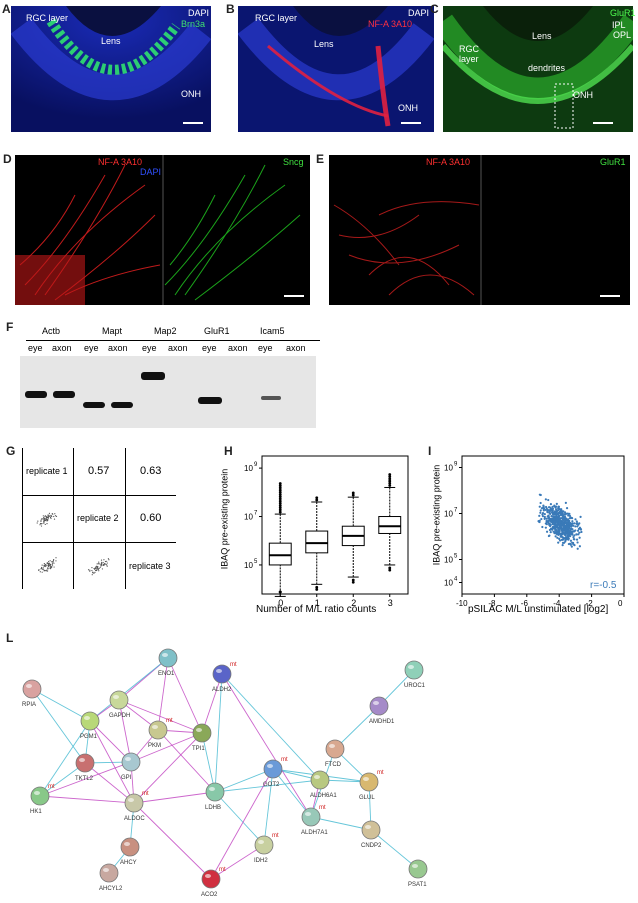 The height and width of the screenshot is (903, 638). What do you see at coordinates (111, 877) in the screenshot?
I see `network-node-ahcyl2: AHCYL2` at bounding box center [111, 877].